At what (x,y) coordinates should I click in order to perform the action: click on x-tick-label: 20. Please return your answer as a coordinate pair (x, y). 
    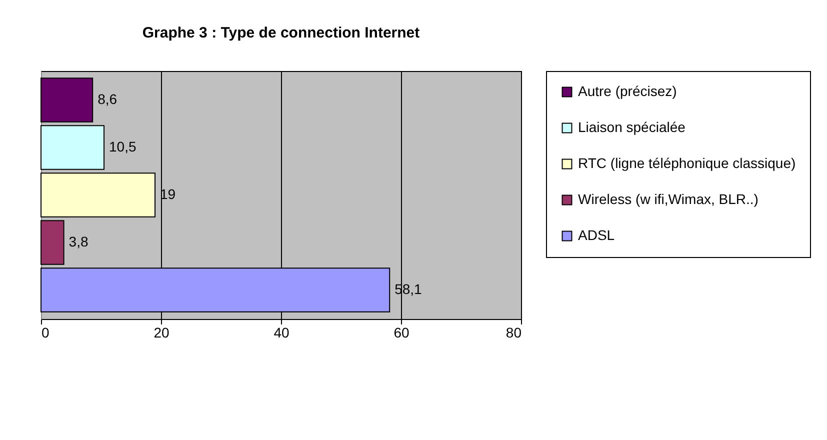
    Looking at the image, I should click on (162, 332).